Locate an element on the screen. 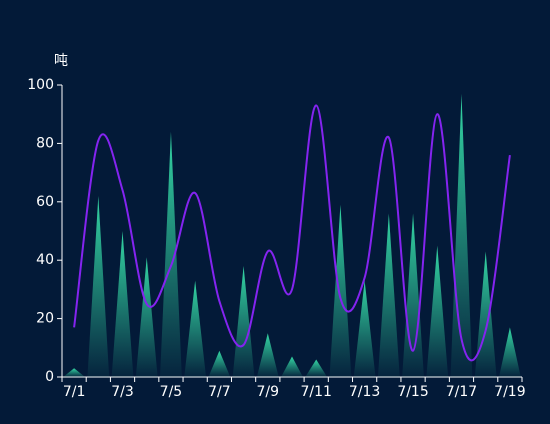  x-tick-label: 7/3 is located at coordinates (122, 392).